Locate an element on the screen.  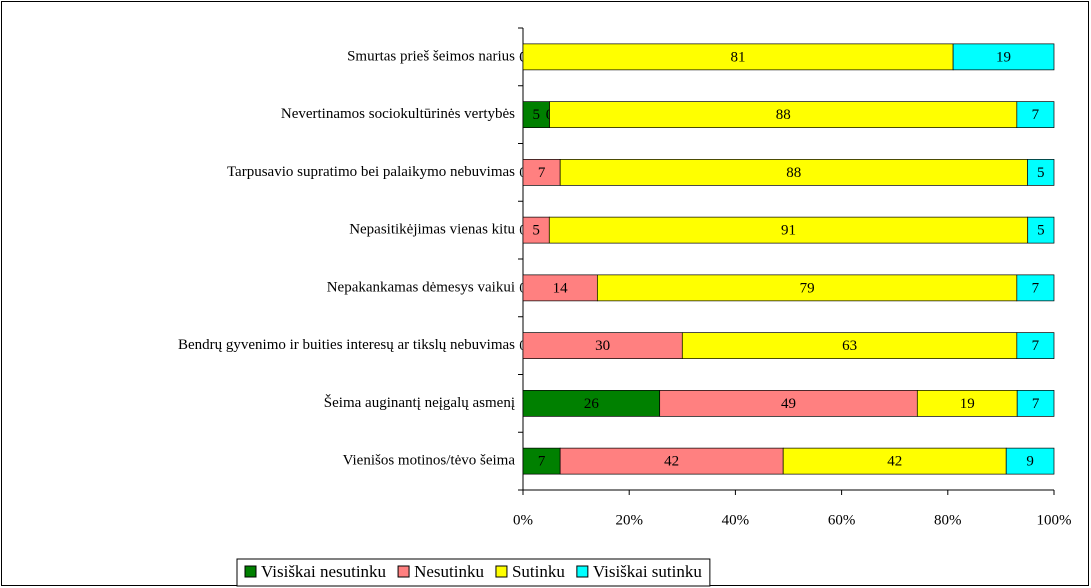
x-tick-label: 60% is located at coordinates (842, 520).